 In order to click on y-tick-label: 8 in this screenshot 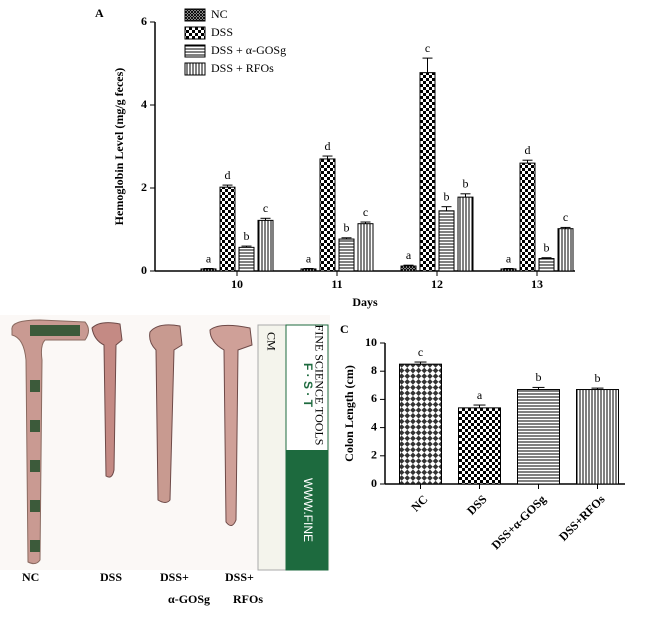, I will do `click(374, 370)`.